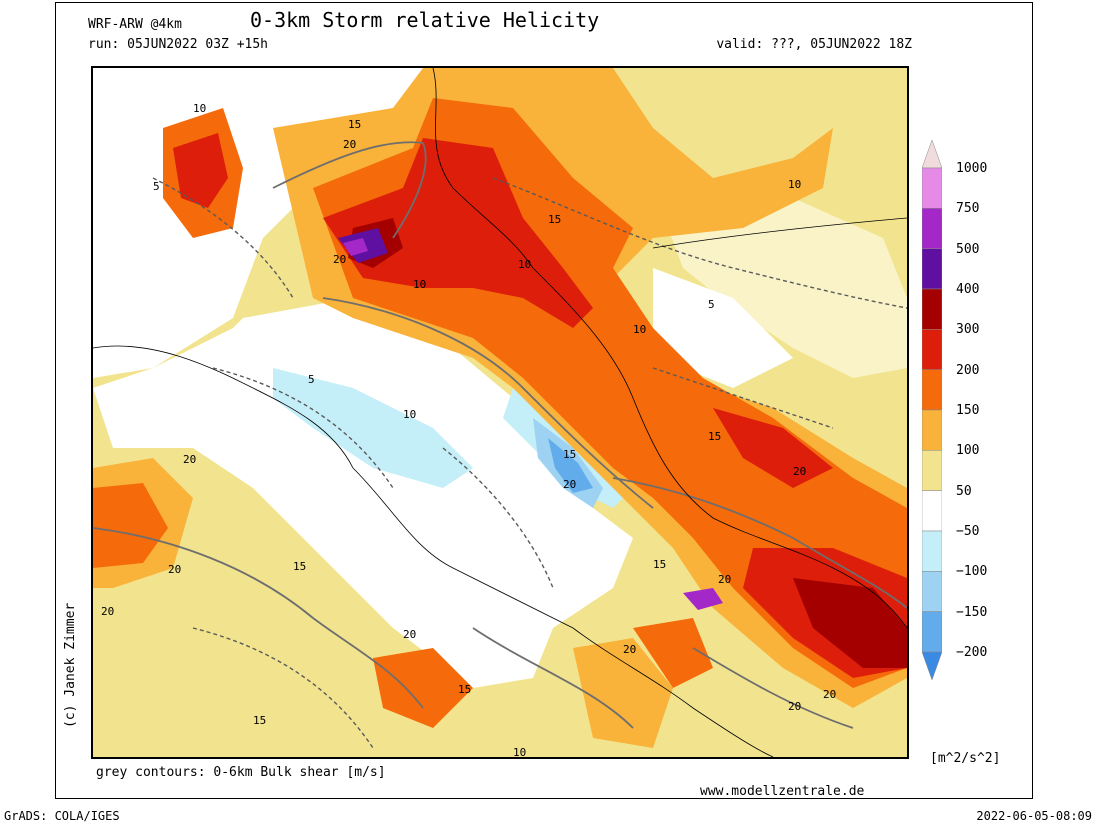  What do you see at coordinates (673, 653) in the screenshot?
I see `field-south-150b` at bounding box center [673, 653].